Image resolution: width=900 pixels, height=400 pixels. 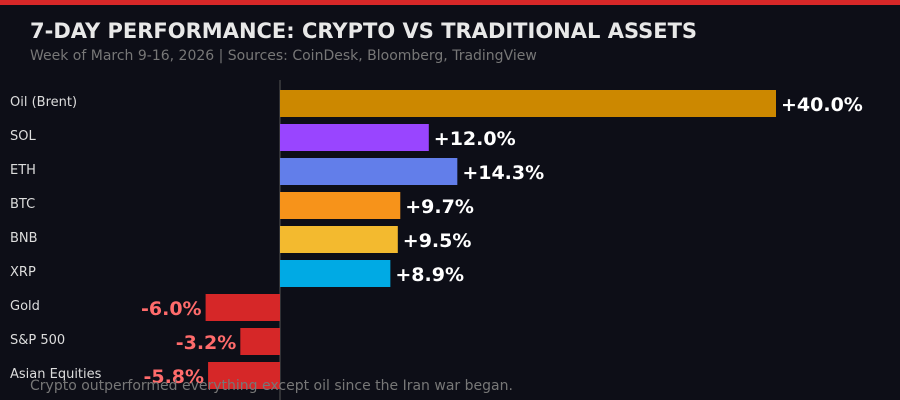 What do you see at coordinates (23, 170) in the screenshot?
I see `y-tick-label: ETH` at bounding box center [23, 170].